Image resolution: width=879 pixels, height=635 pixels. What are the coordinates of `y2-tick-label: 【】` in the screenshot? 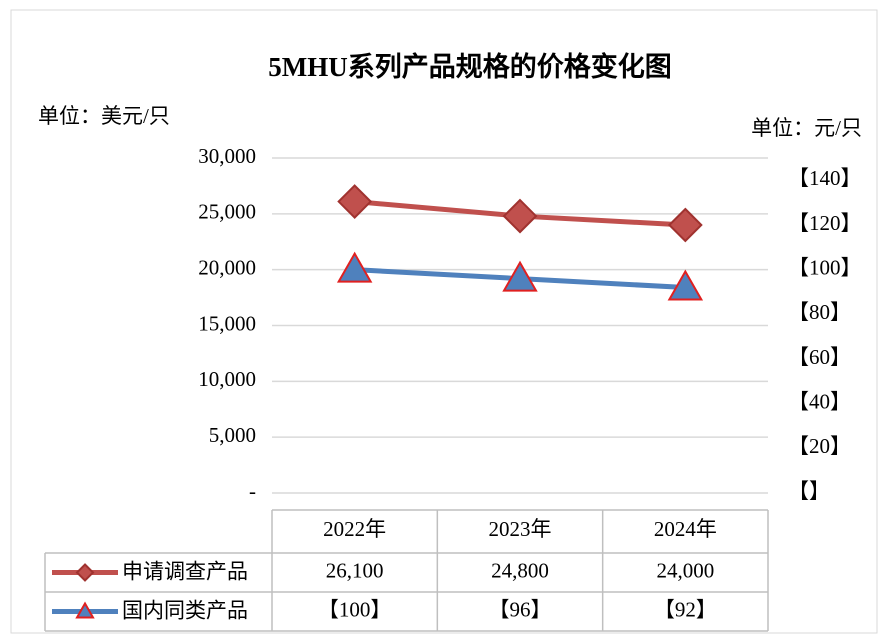 It's located at (809, 491).